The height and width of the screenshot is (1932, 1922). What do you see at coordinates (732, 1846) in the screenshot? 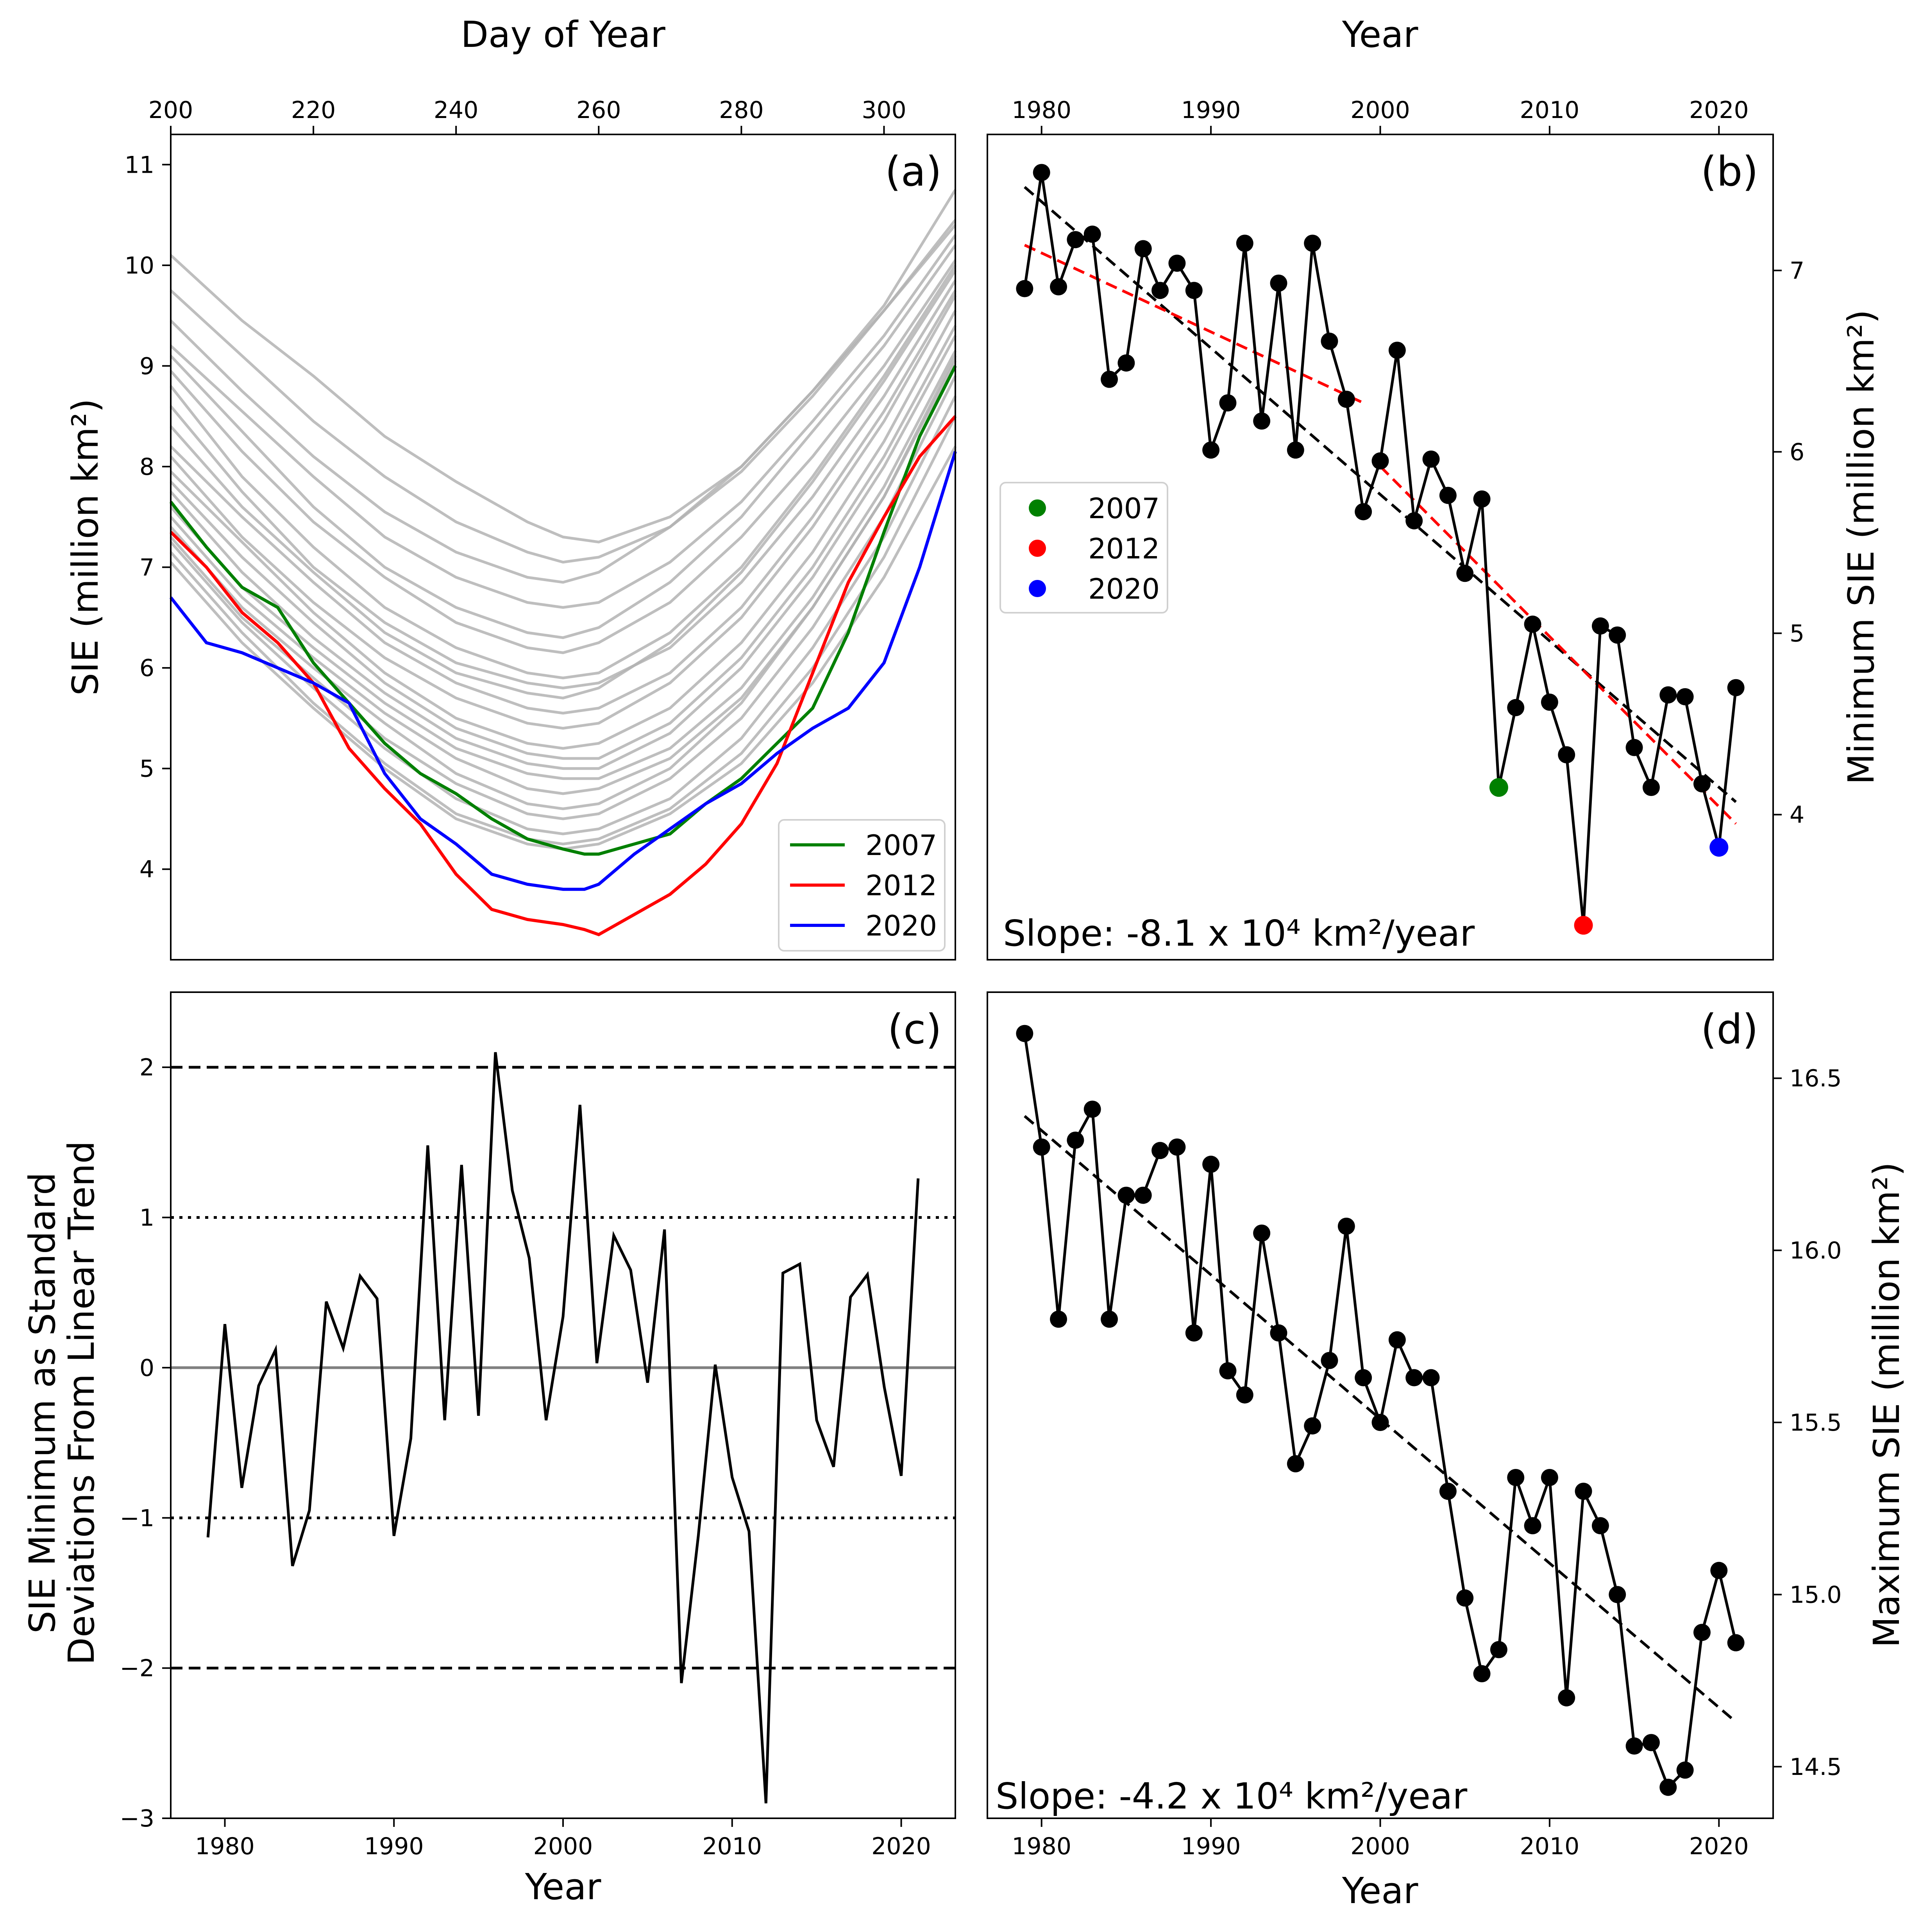
I see `x-tick-label: 2010` at bounding box center [732, 1846].